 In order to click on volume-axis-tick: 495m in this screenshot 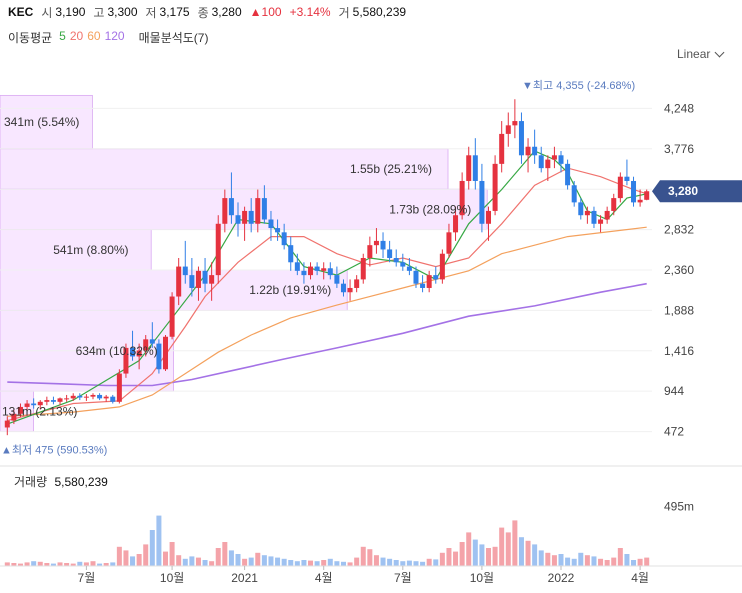, I will do `click(679, 507)`.